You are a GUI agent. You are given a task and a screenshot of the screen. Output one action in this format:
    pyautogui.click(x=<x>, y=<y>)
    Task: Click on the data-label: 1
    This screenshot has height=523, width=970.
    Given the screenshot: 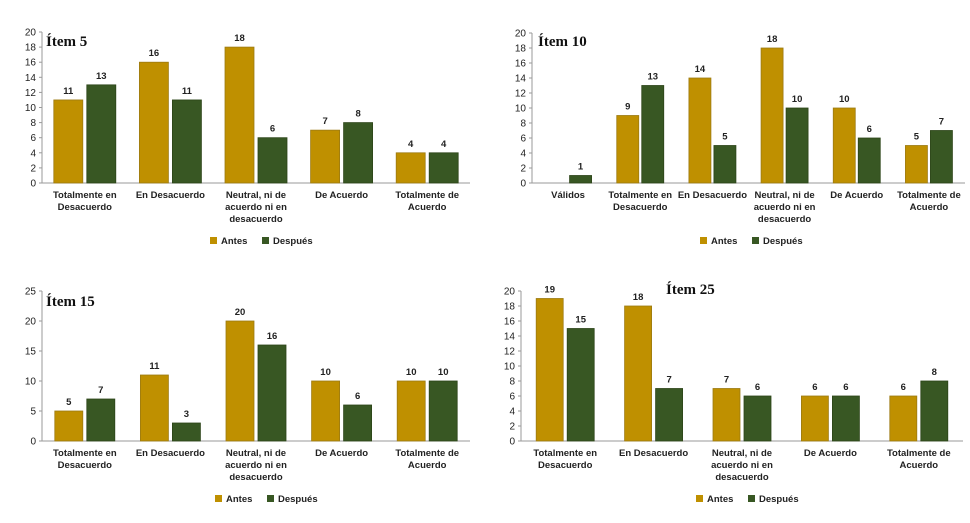 What is the action you would take?
    pyautogui.click(x=581, y=167)
    